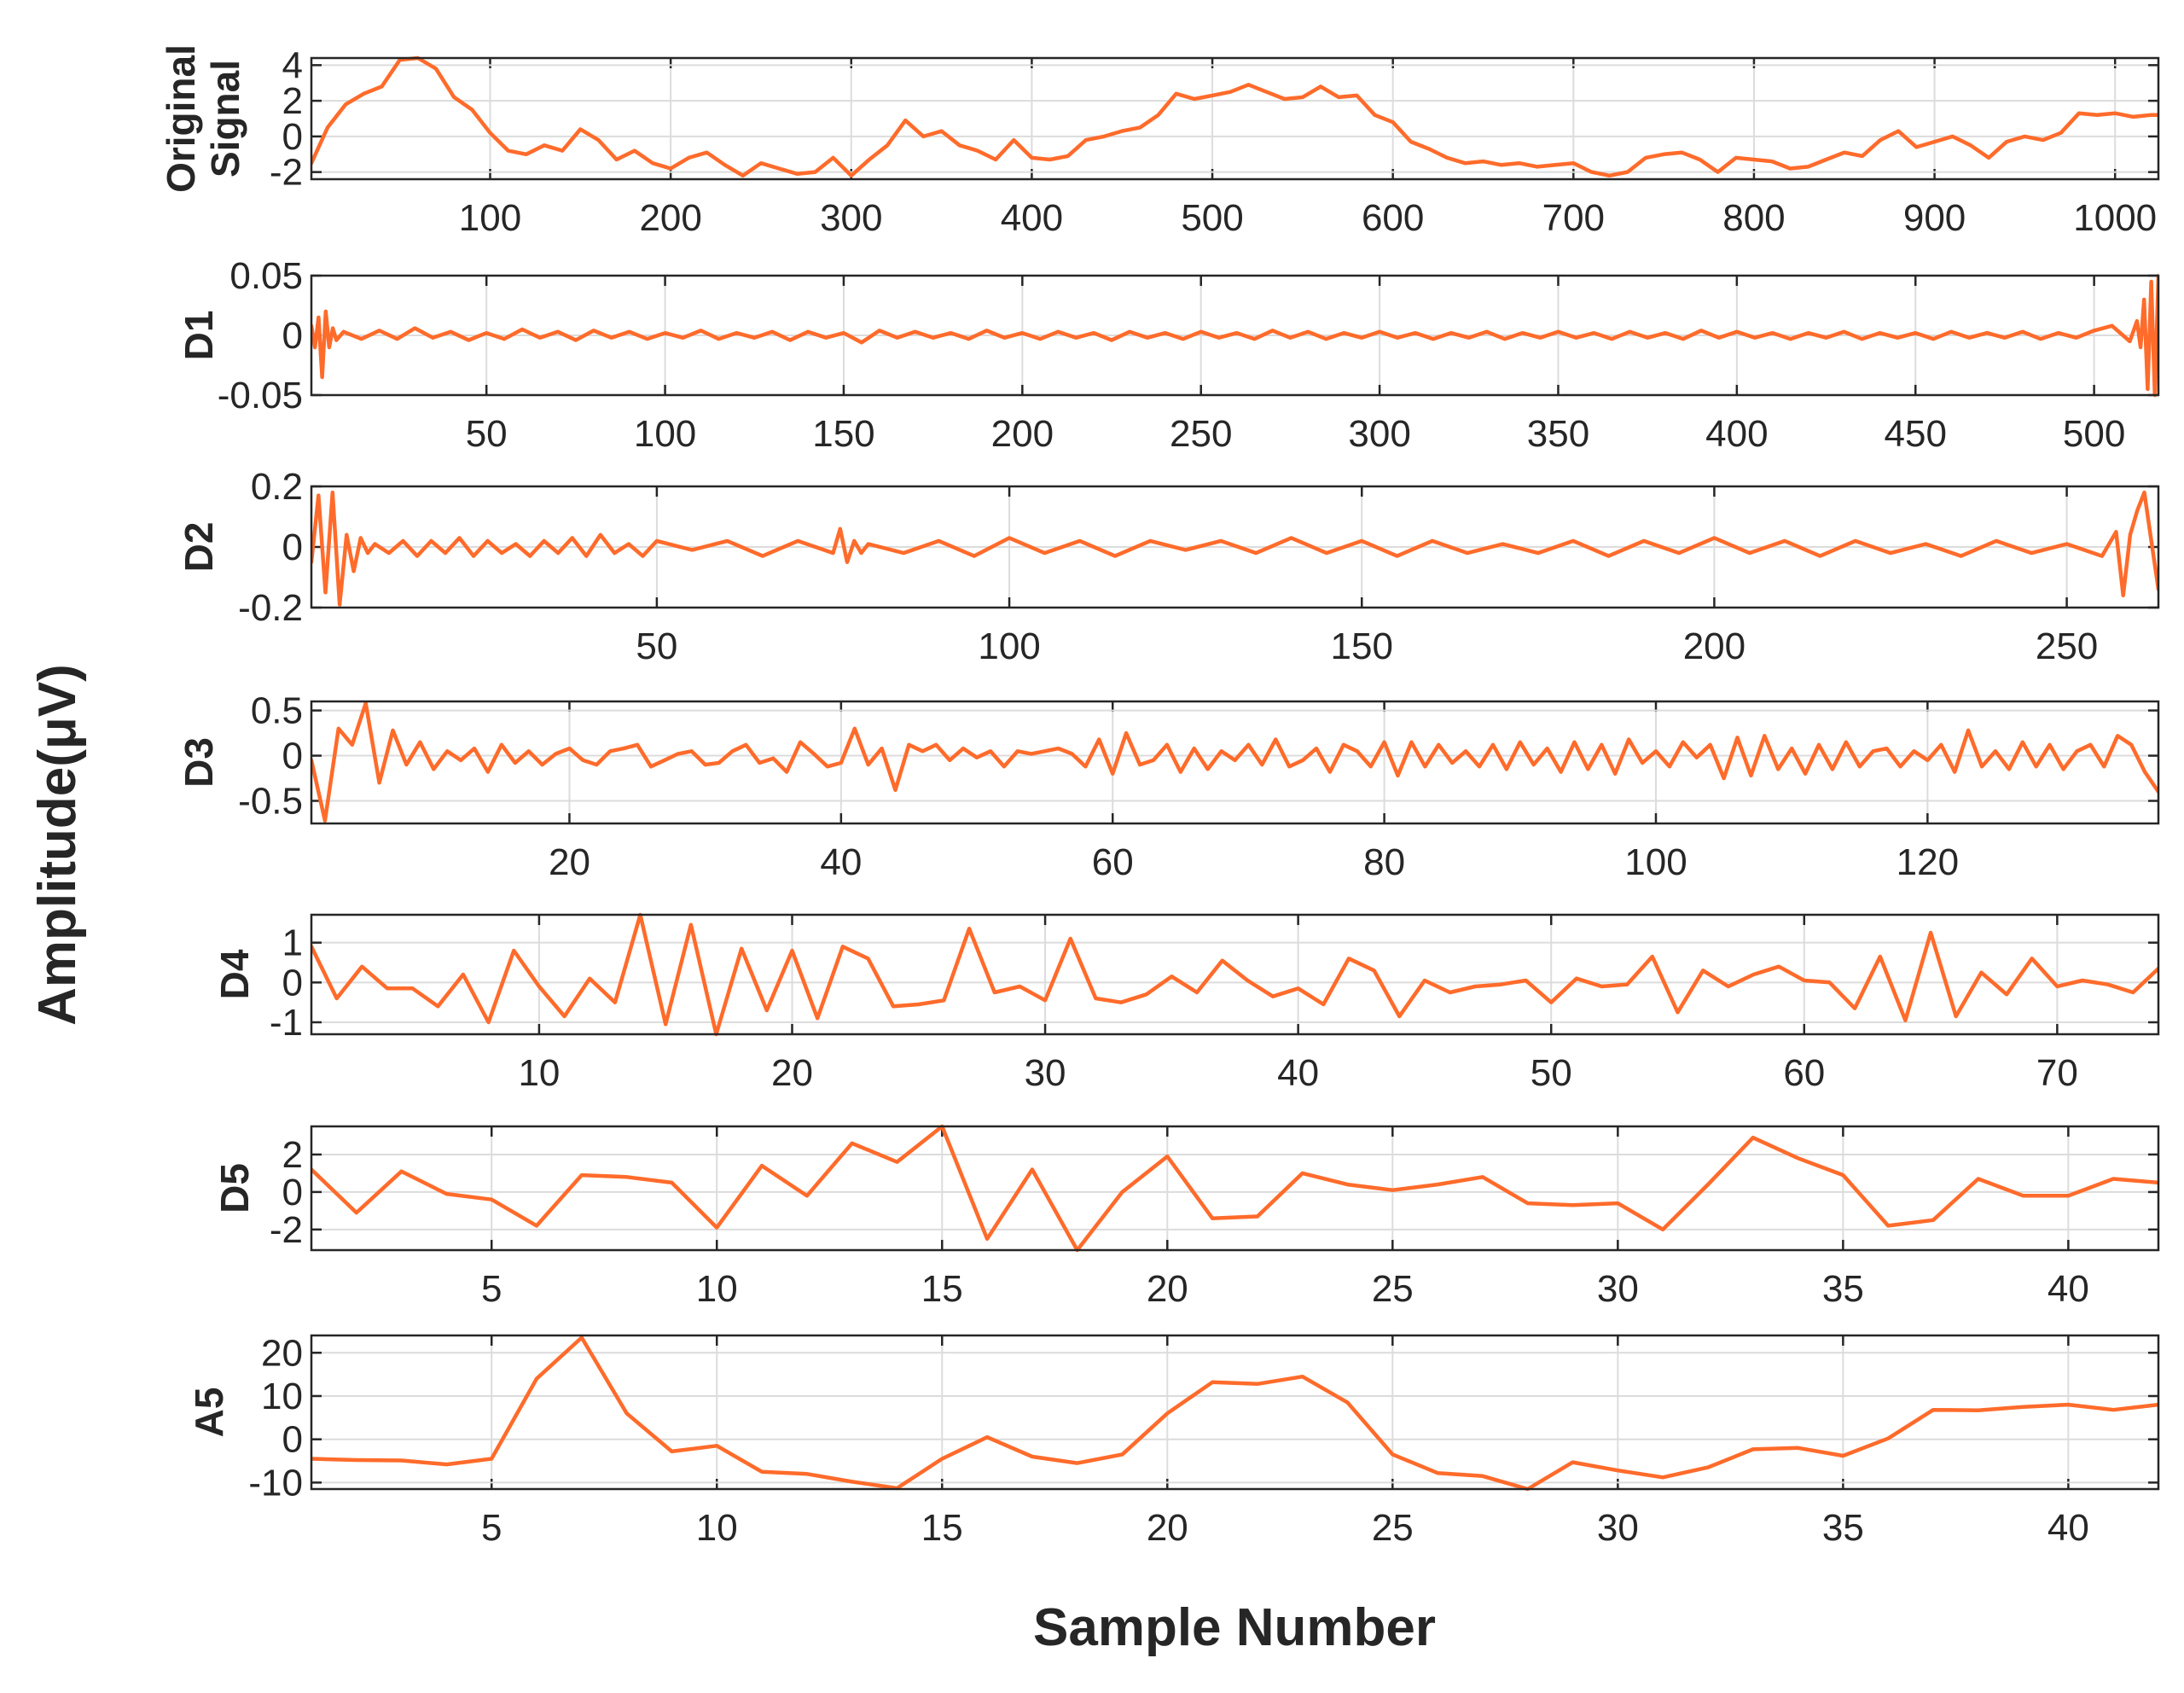 The image size is (2184, 1693). Describe the element at coordinates (1754, 218) in the screenshot. I see `x-tick-label: 800` at that location.